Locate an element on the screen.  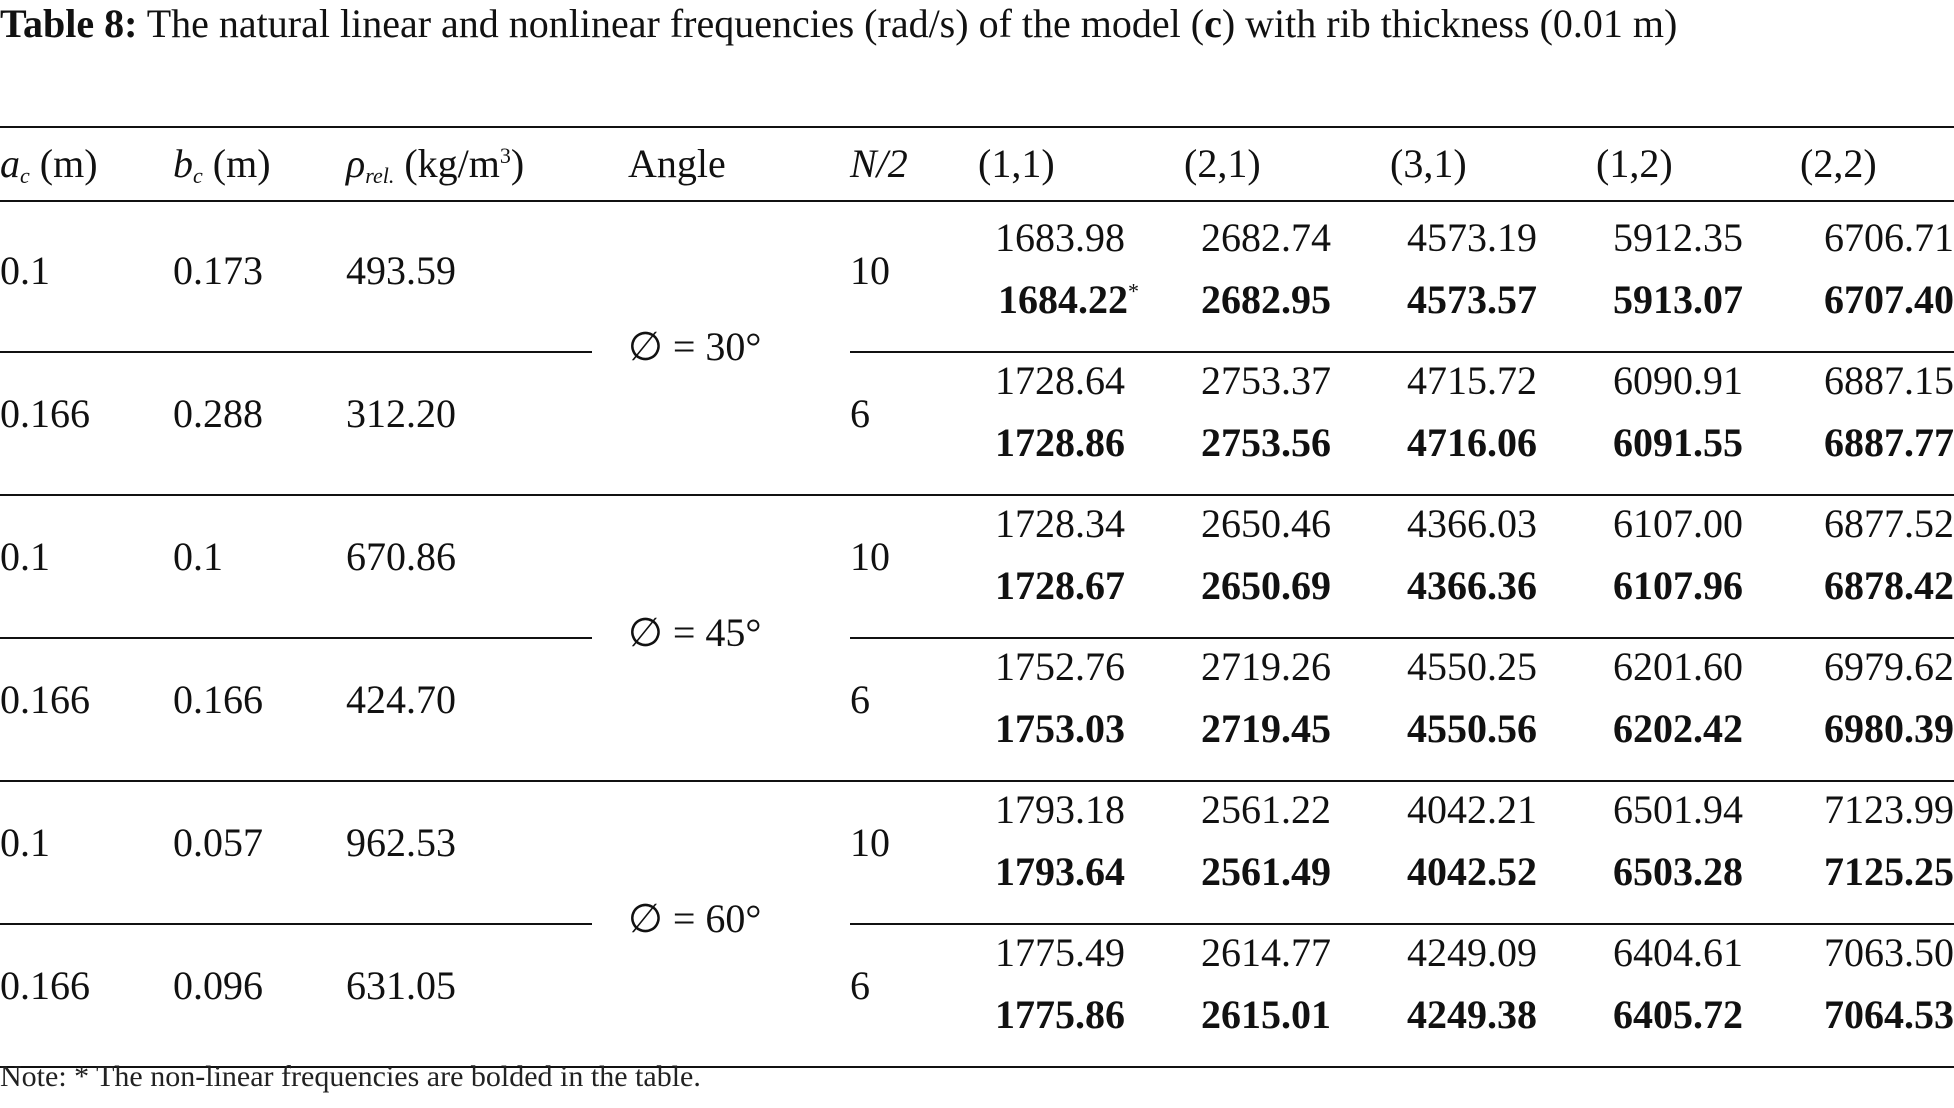
header-ac-var: a is located at coordinates (10, 163).